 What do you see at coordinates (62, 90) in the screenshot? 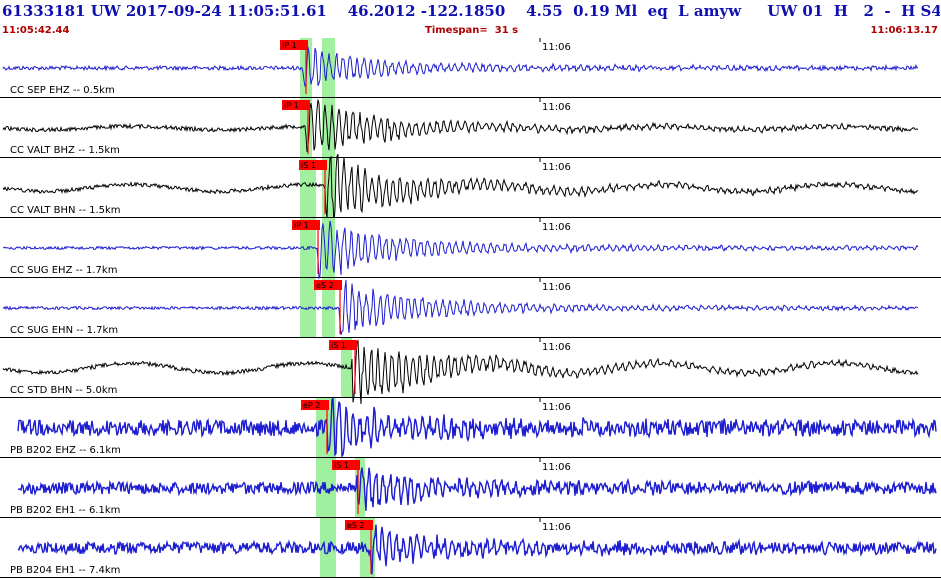
I see `channel-label: CC SEP EHZ -- 0.5km` at bounding box center [62, 90].